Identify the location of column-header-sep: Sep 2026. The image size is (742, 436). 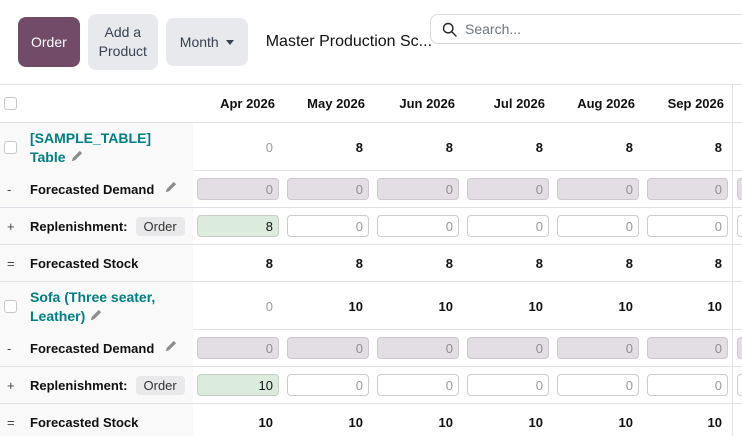
(688, 103).